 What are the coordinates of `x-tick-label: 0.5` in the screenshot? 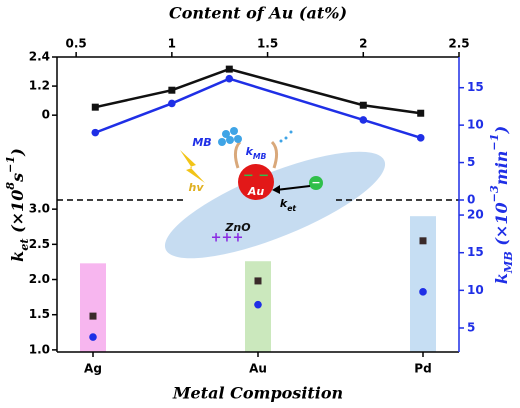 It's located at (76, 44).